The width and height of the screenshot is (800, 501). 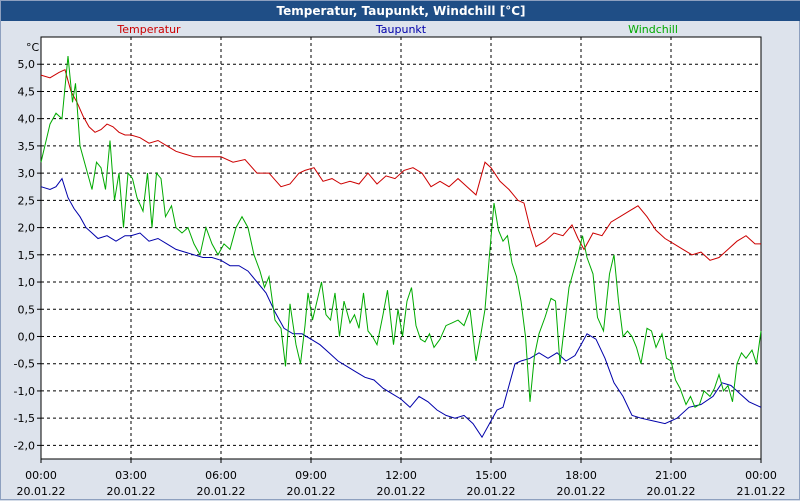 I want to click on y-tick-label: 5,0, so click(x=27, y=64).